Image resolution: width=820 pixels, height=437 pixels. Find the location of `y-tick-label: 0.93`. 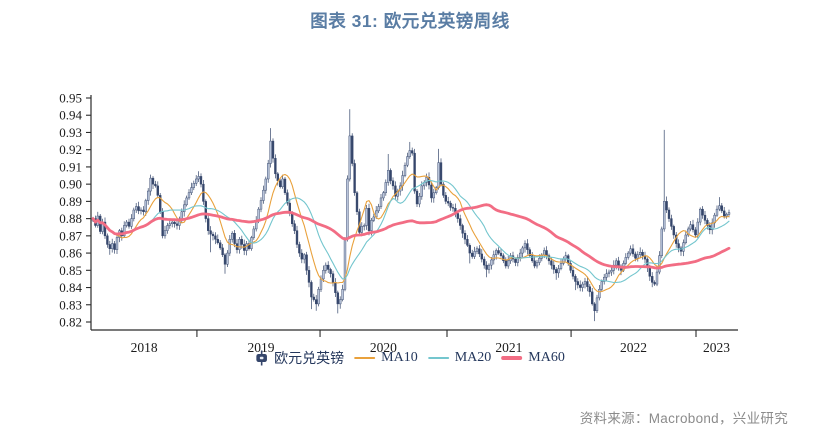

y-tick-label: 0.93 is located at coordinates (70, 132).